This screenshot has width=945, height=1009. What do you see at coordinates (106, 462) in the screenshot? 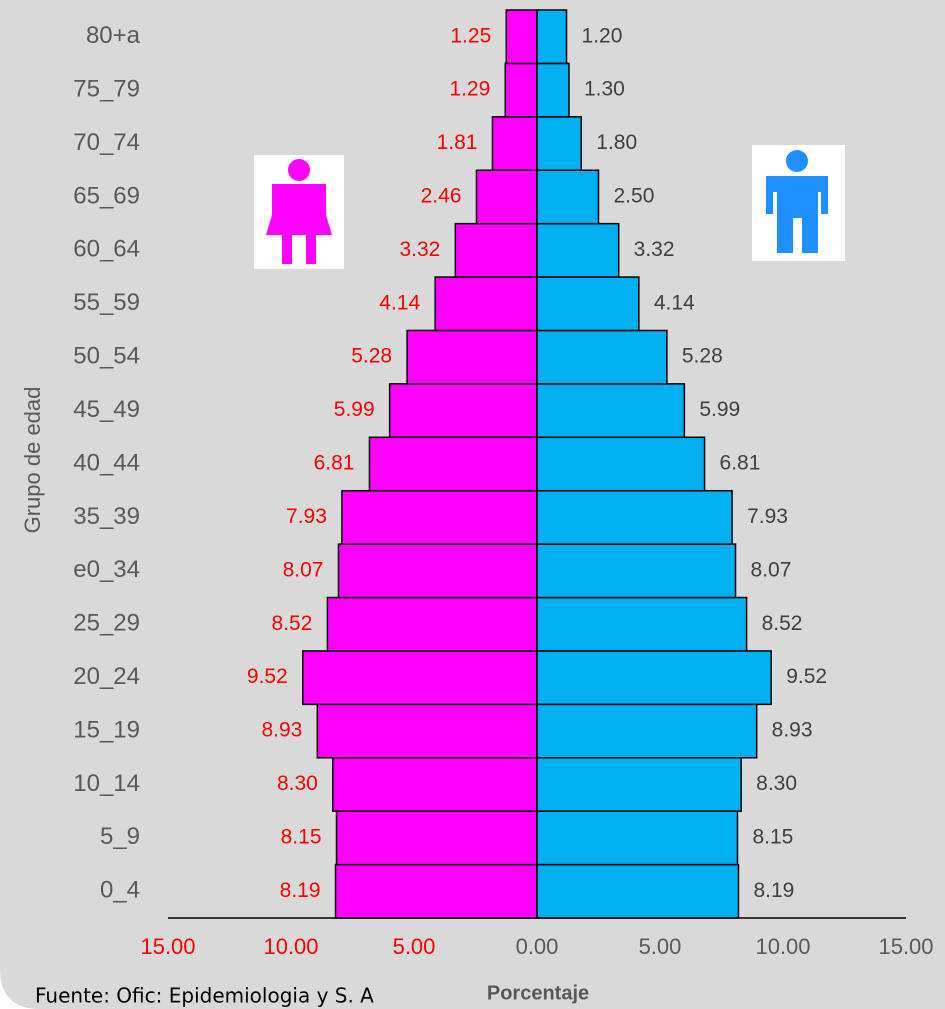
I see `y-tick-label: 40_44` at bounding box center [106, 462].